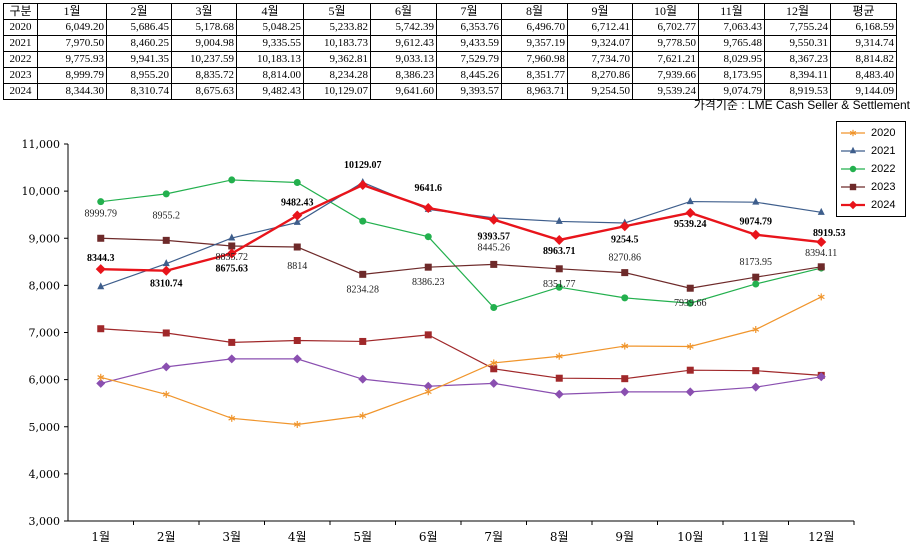 This screenshot has height=554, width=918. Describe the element at coordinates (883, 151) in the screenshot. I see `legend-label: 2021` at that location.